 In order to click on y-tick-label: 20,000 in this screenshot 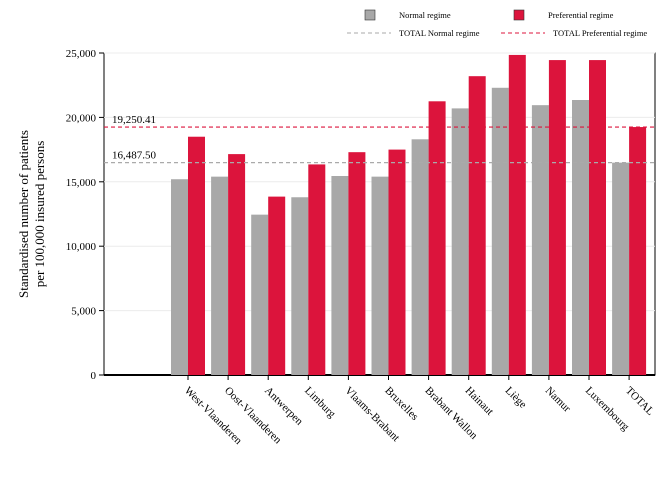, I will do `click(81, 118)`.